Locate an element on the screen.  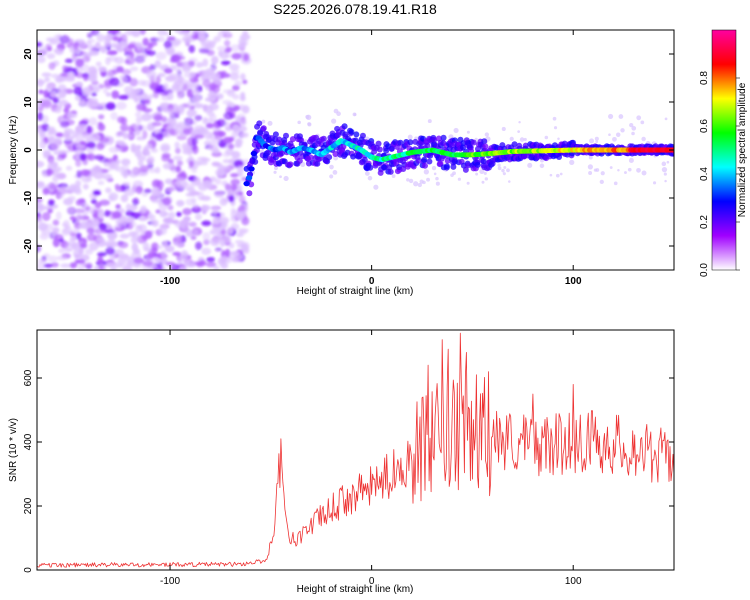
colorbar-tick-label: 0.0 is located at coordinates (704, 270).